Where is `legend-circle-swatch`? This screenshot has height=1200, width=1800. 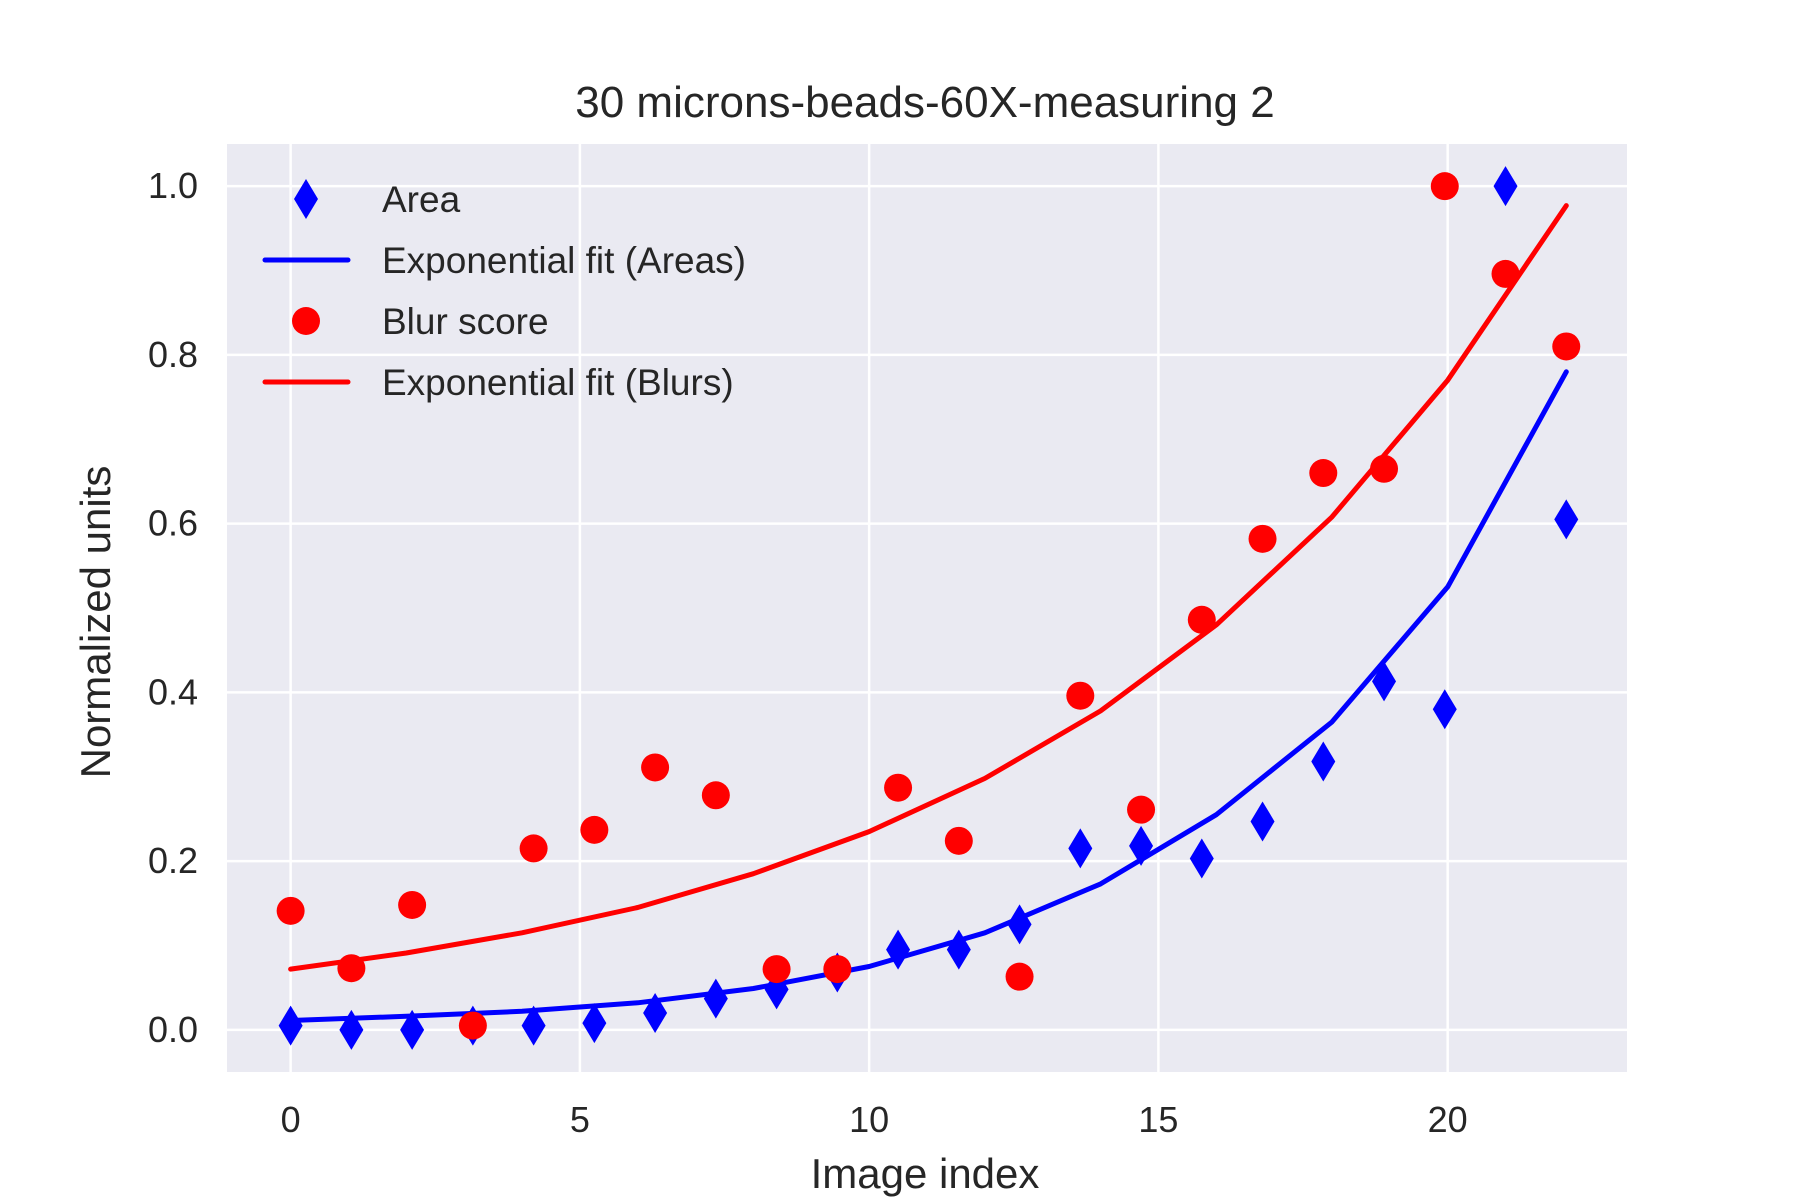
legend-circle-swatch is located at coordinates (306, 321).